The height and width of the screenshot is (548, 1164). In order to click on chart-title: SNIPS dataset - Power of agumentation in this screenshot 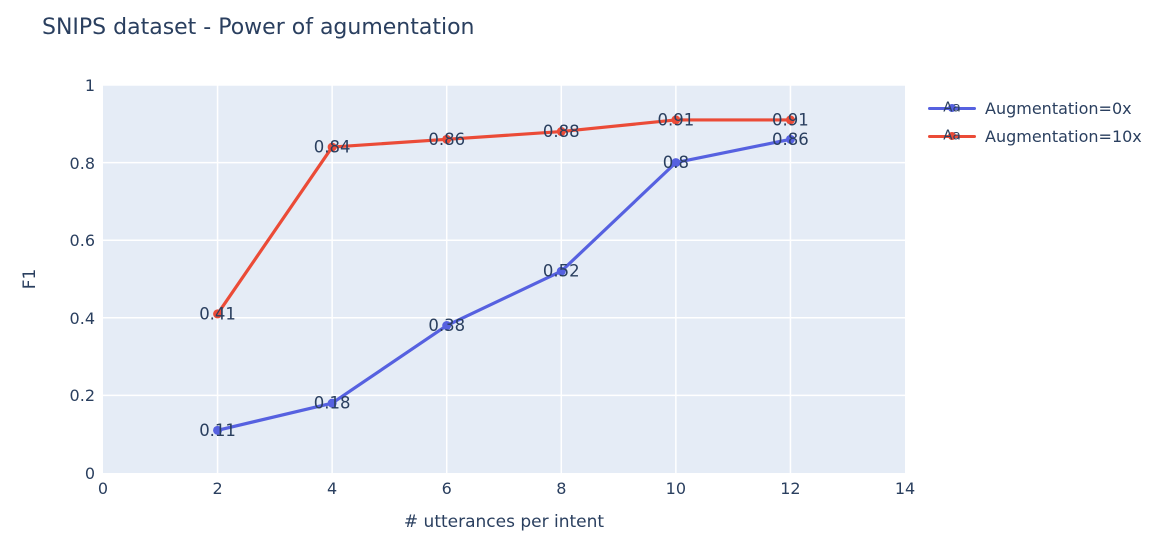, I will do `click(258, 27)`.